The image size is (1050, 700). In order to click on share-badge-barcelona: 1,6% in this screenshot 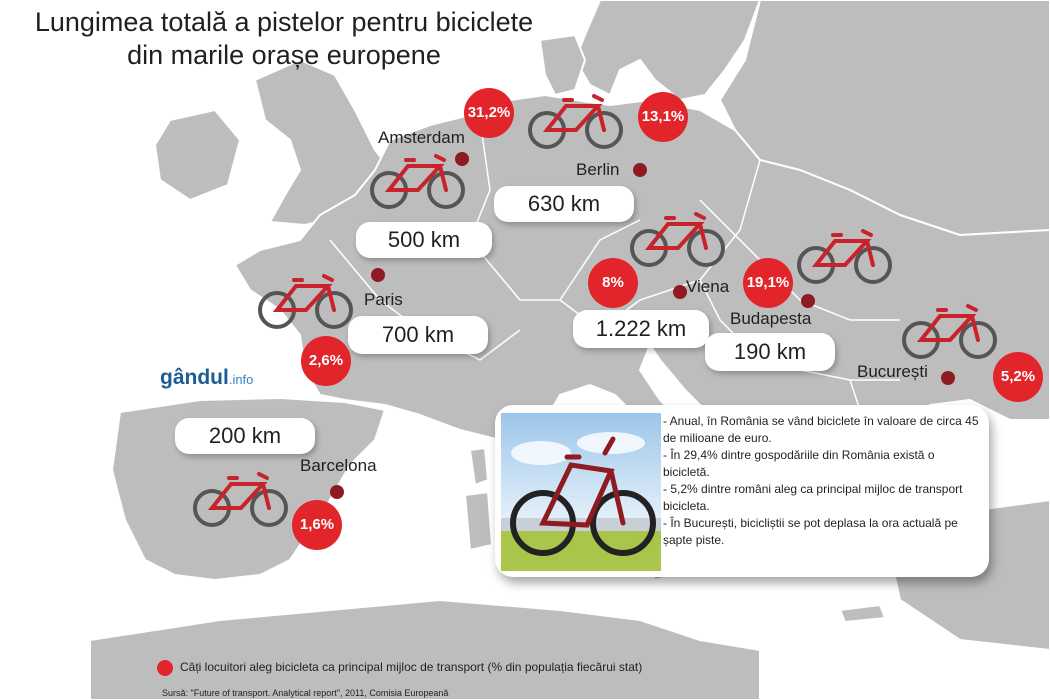, I will do `click(317, 525)`.